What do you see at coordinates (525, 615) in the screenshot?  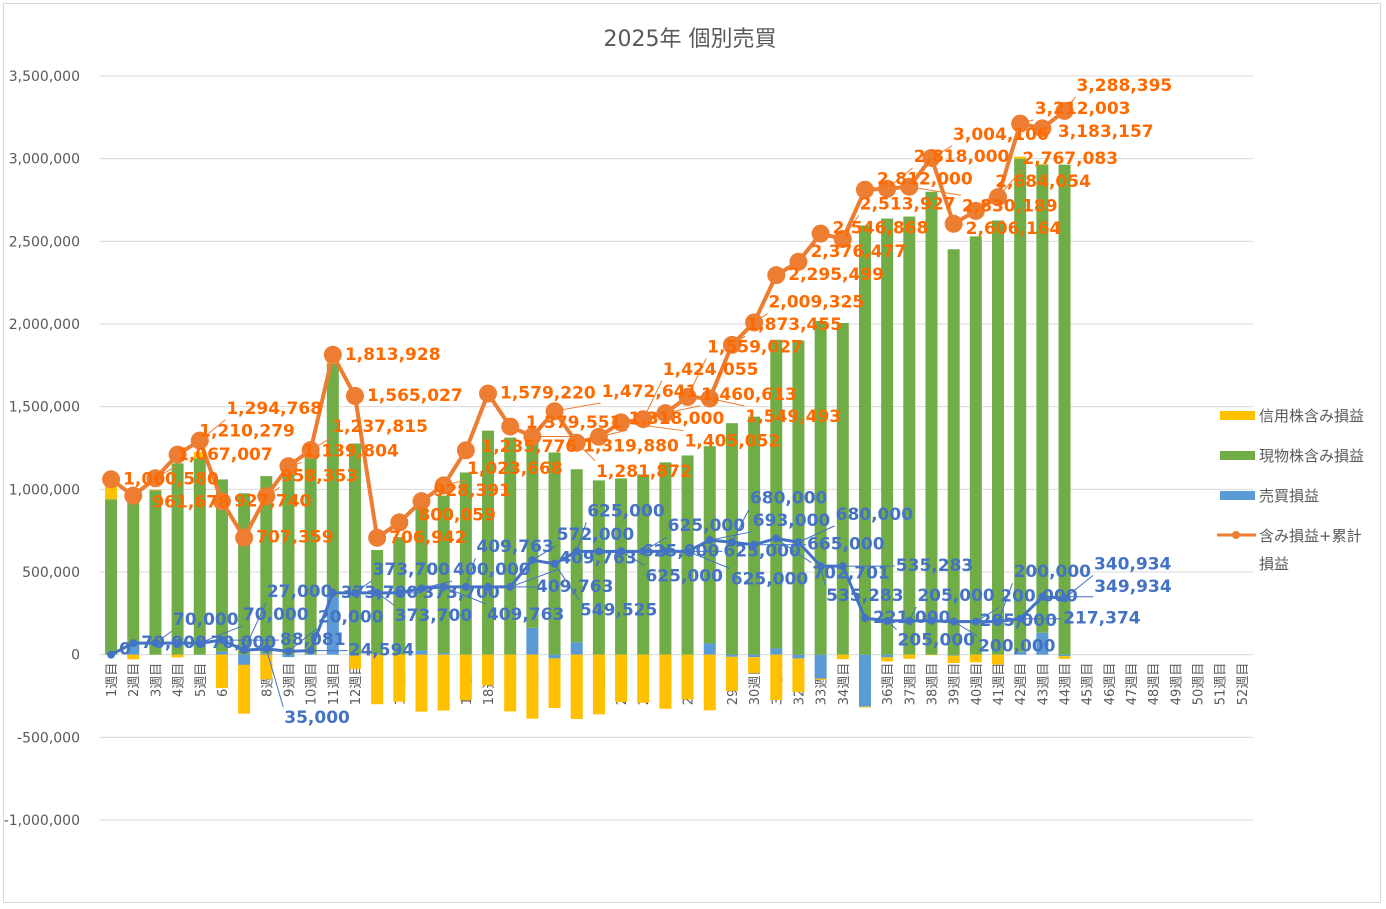 I see `blue-data-label: 409,763` at bounding box center [525, 615].